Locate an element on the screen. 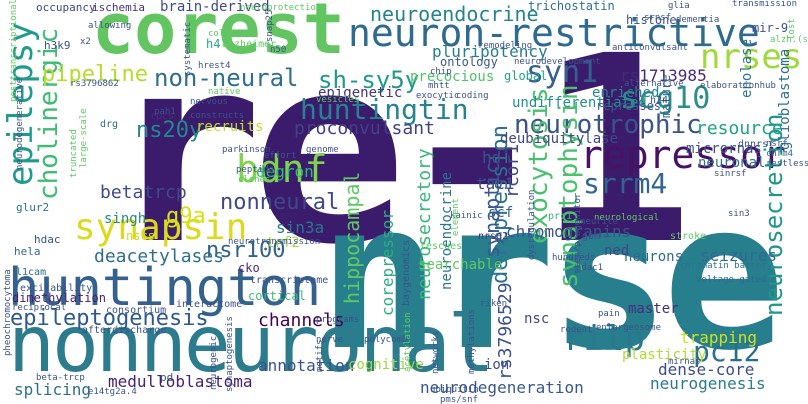 Image resolution: width=808 pixels, height=404 pixels. word: deacetylases is located at coordinates (159, 256).